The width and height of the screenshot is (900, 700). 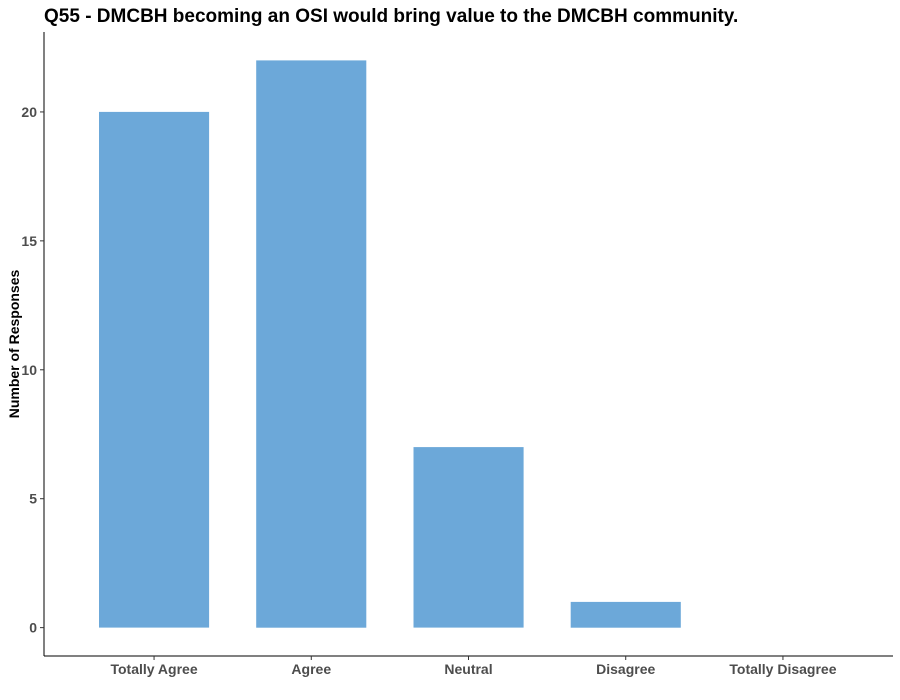 What do you see at coordinates (311, 669) in the screenshot?
I see `x-tick-label: Agree` at bounding box center [311, 669].